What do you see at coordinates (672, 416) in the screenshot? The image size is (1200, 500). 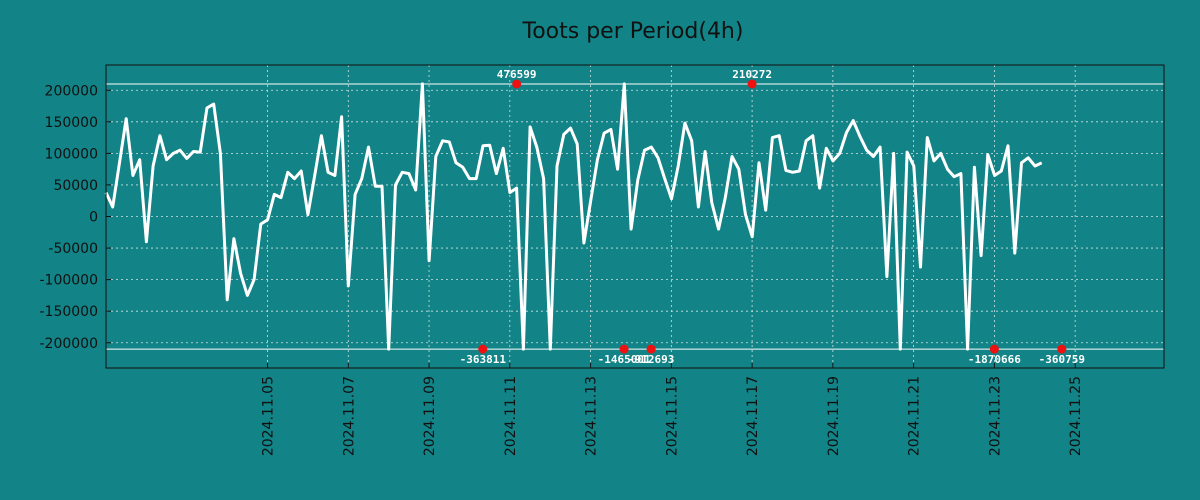 I see `x-tick-label: 2024.11.15` at bounding box center [672, 416].